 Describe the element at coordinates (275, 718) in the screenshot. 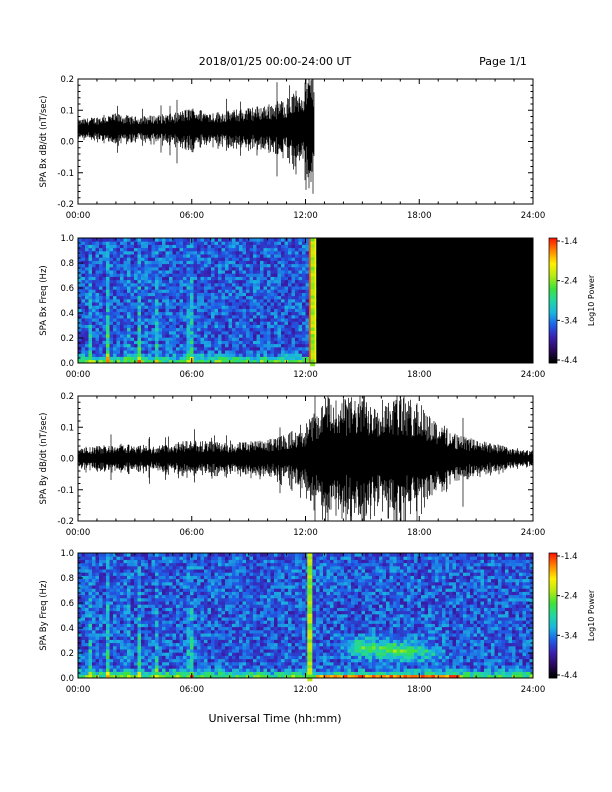

I see `x-axis-label: Universal Time (hh:mm)` at that location.